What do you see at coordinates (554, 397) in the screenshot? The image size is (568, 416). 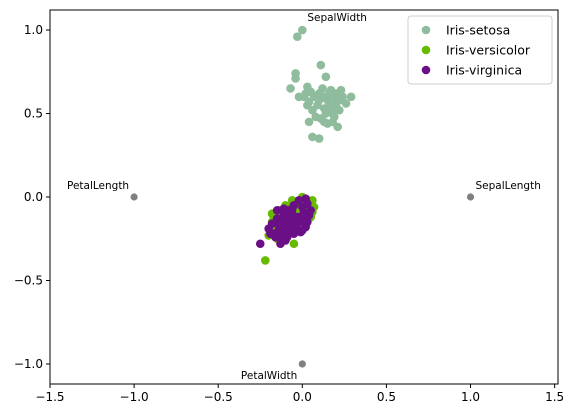 I see `x-tick-label: 1.5` at bounding box center [554, 397].